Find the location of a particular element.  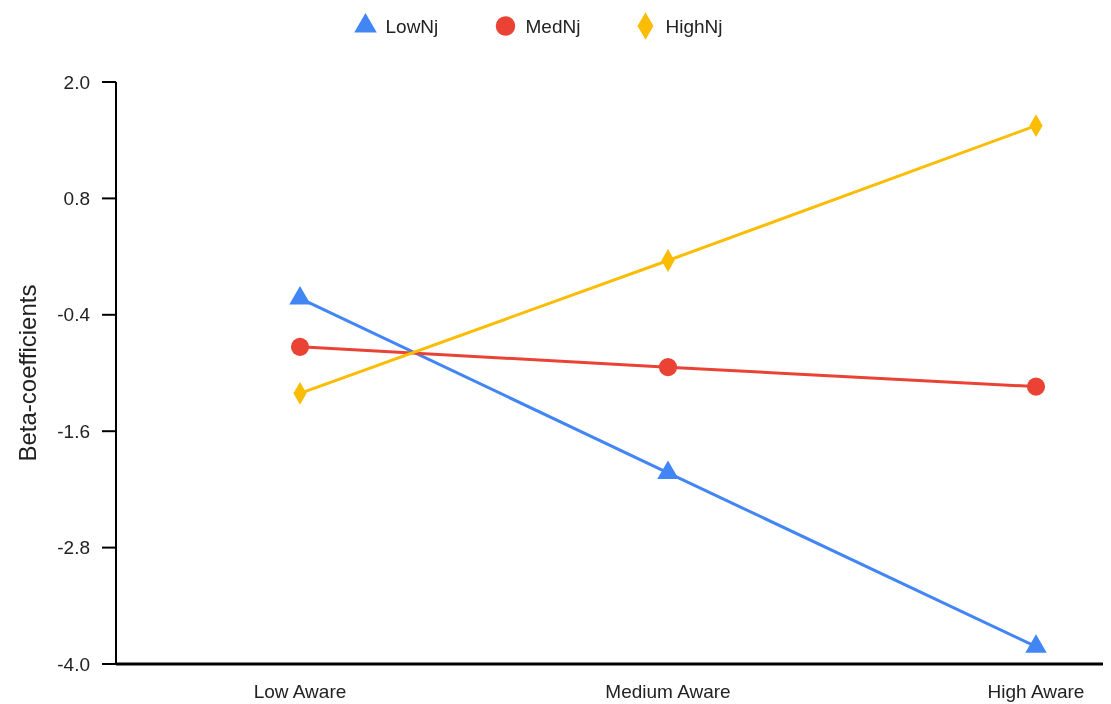

y-tick-label: 2.0 is located at coordinates (76, 82).